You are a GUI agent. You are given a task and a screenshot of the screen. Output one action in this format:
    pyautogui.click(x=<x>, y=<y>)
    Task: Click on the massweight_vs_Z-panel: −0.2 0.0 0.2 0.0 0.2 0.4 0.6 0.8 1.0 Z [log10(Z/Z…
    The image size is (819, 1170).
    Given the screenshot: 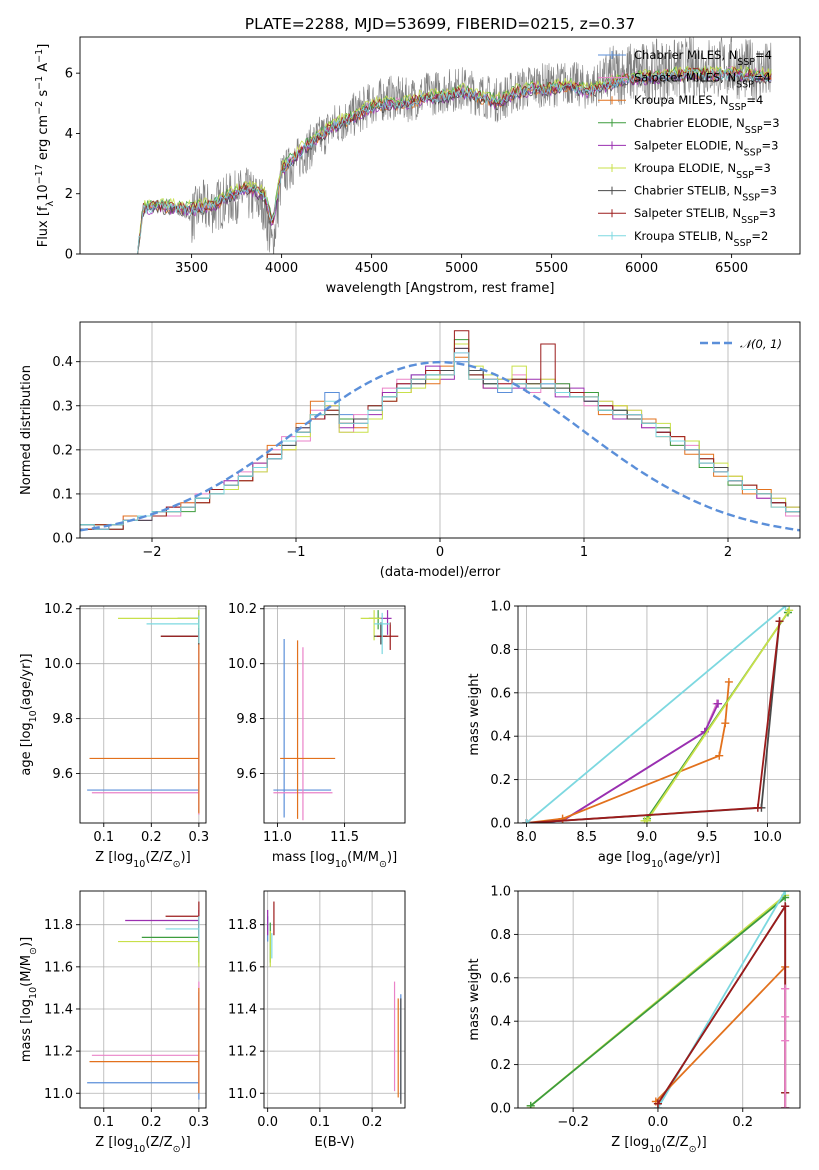 What is the action you would take?
    pyautogui.click(x=634, y=1020)
    